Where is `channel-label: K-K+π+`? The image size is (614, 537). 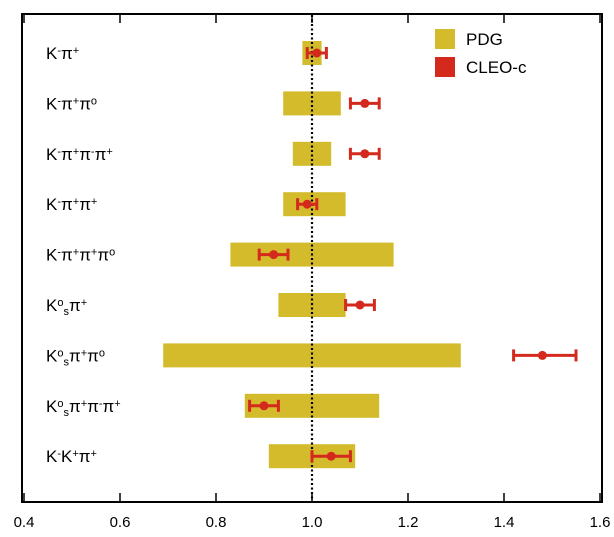 channel-label: K-K+π+ is located at coordinates (71, 456).